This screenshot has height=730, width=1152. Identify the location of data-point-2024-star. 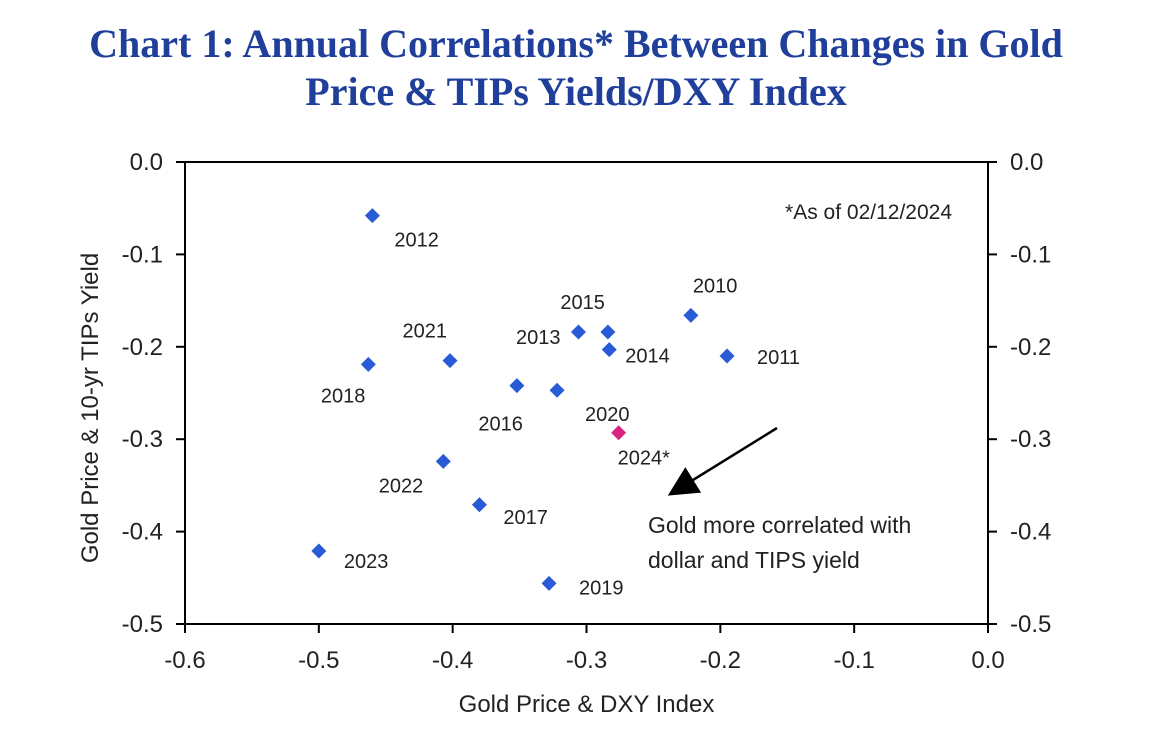
(619, 433).